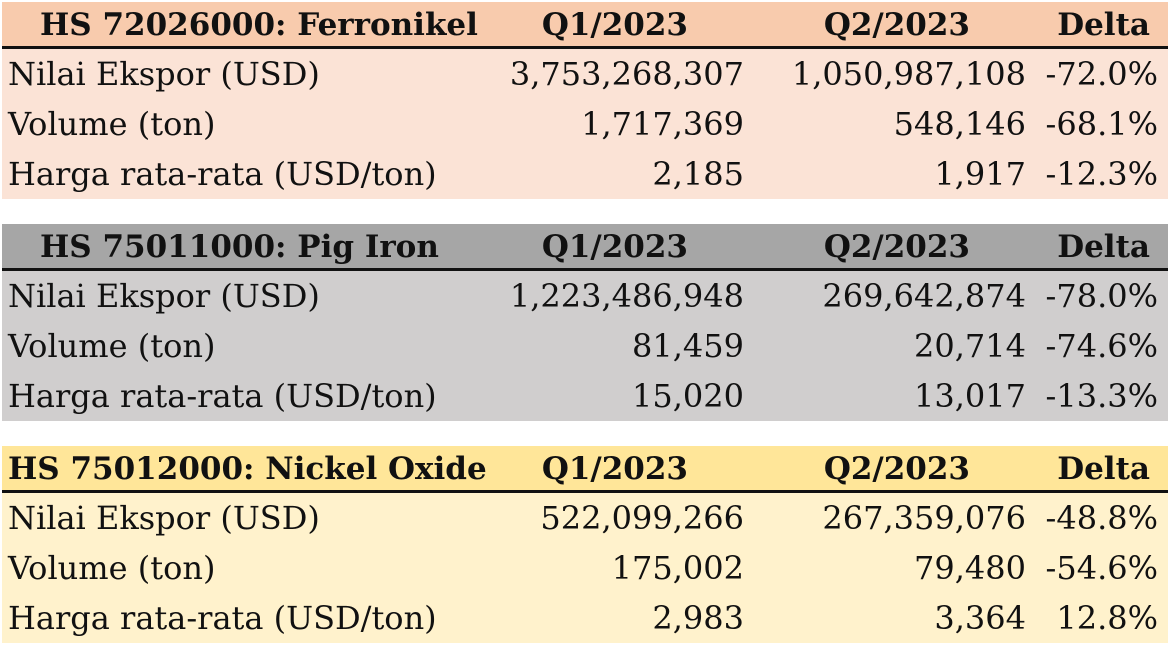 Image resolution: width=1170 pixels, height=655 pixels. What do you see at coordinates (924, 518) in the screenshot?
I see `q2-value: 267,359,076` at bounding box center [924, 518].